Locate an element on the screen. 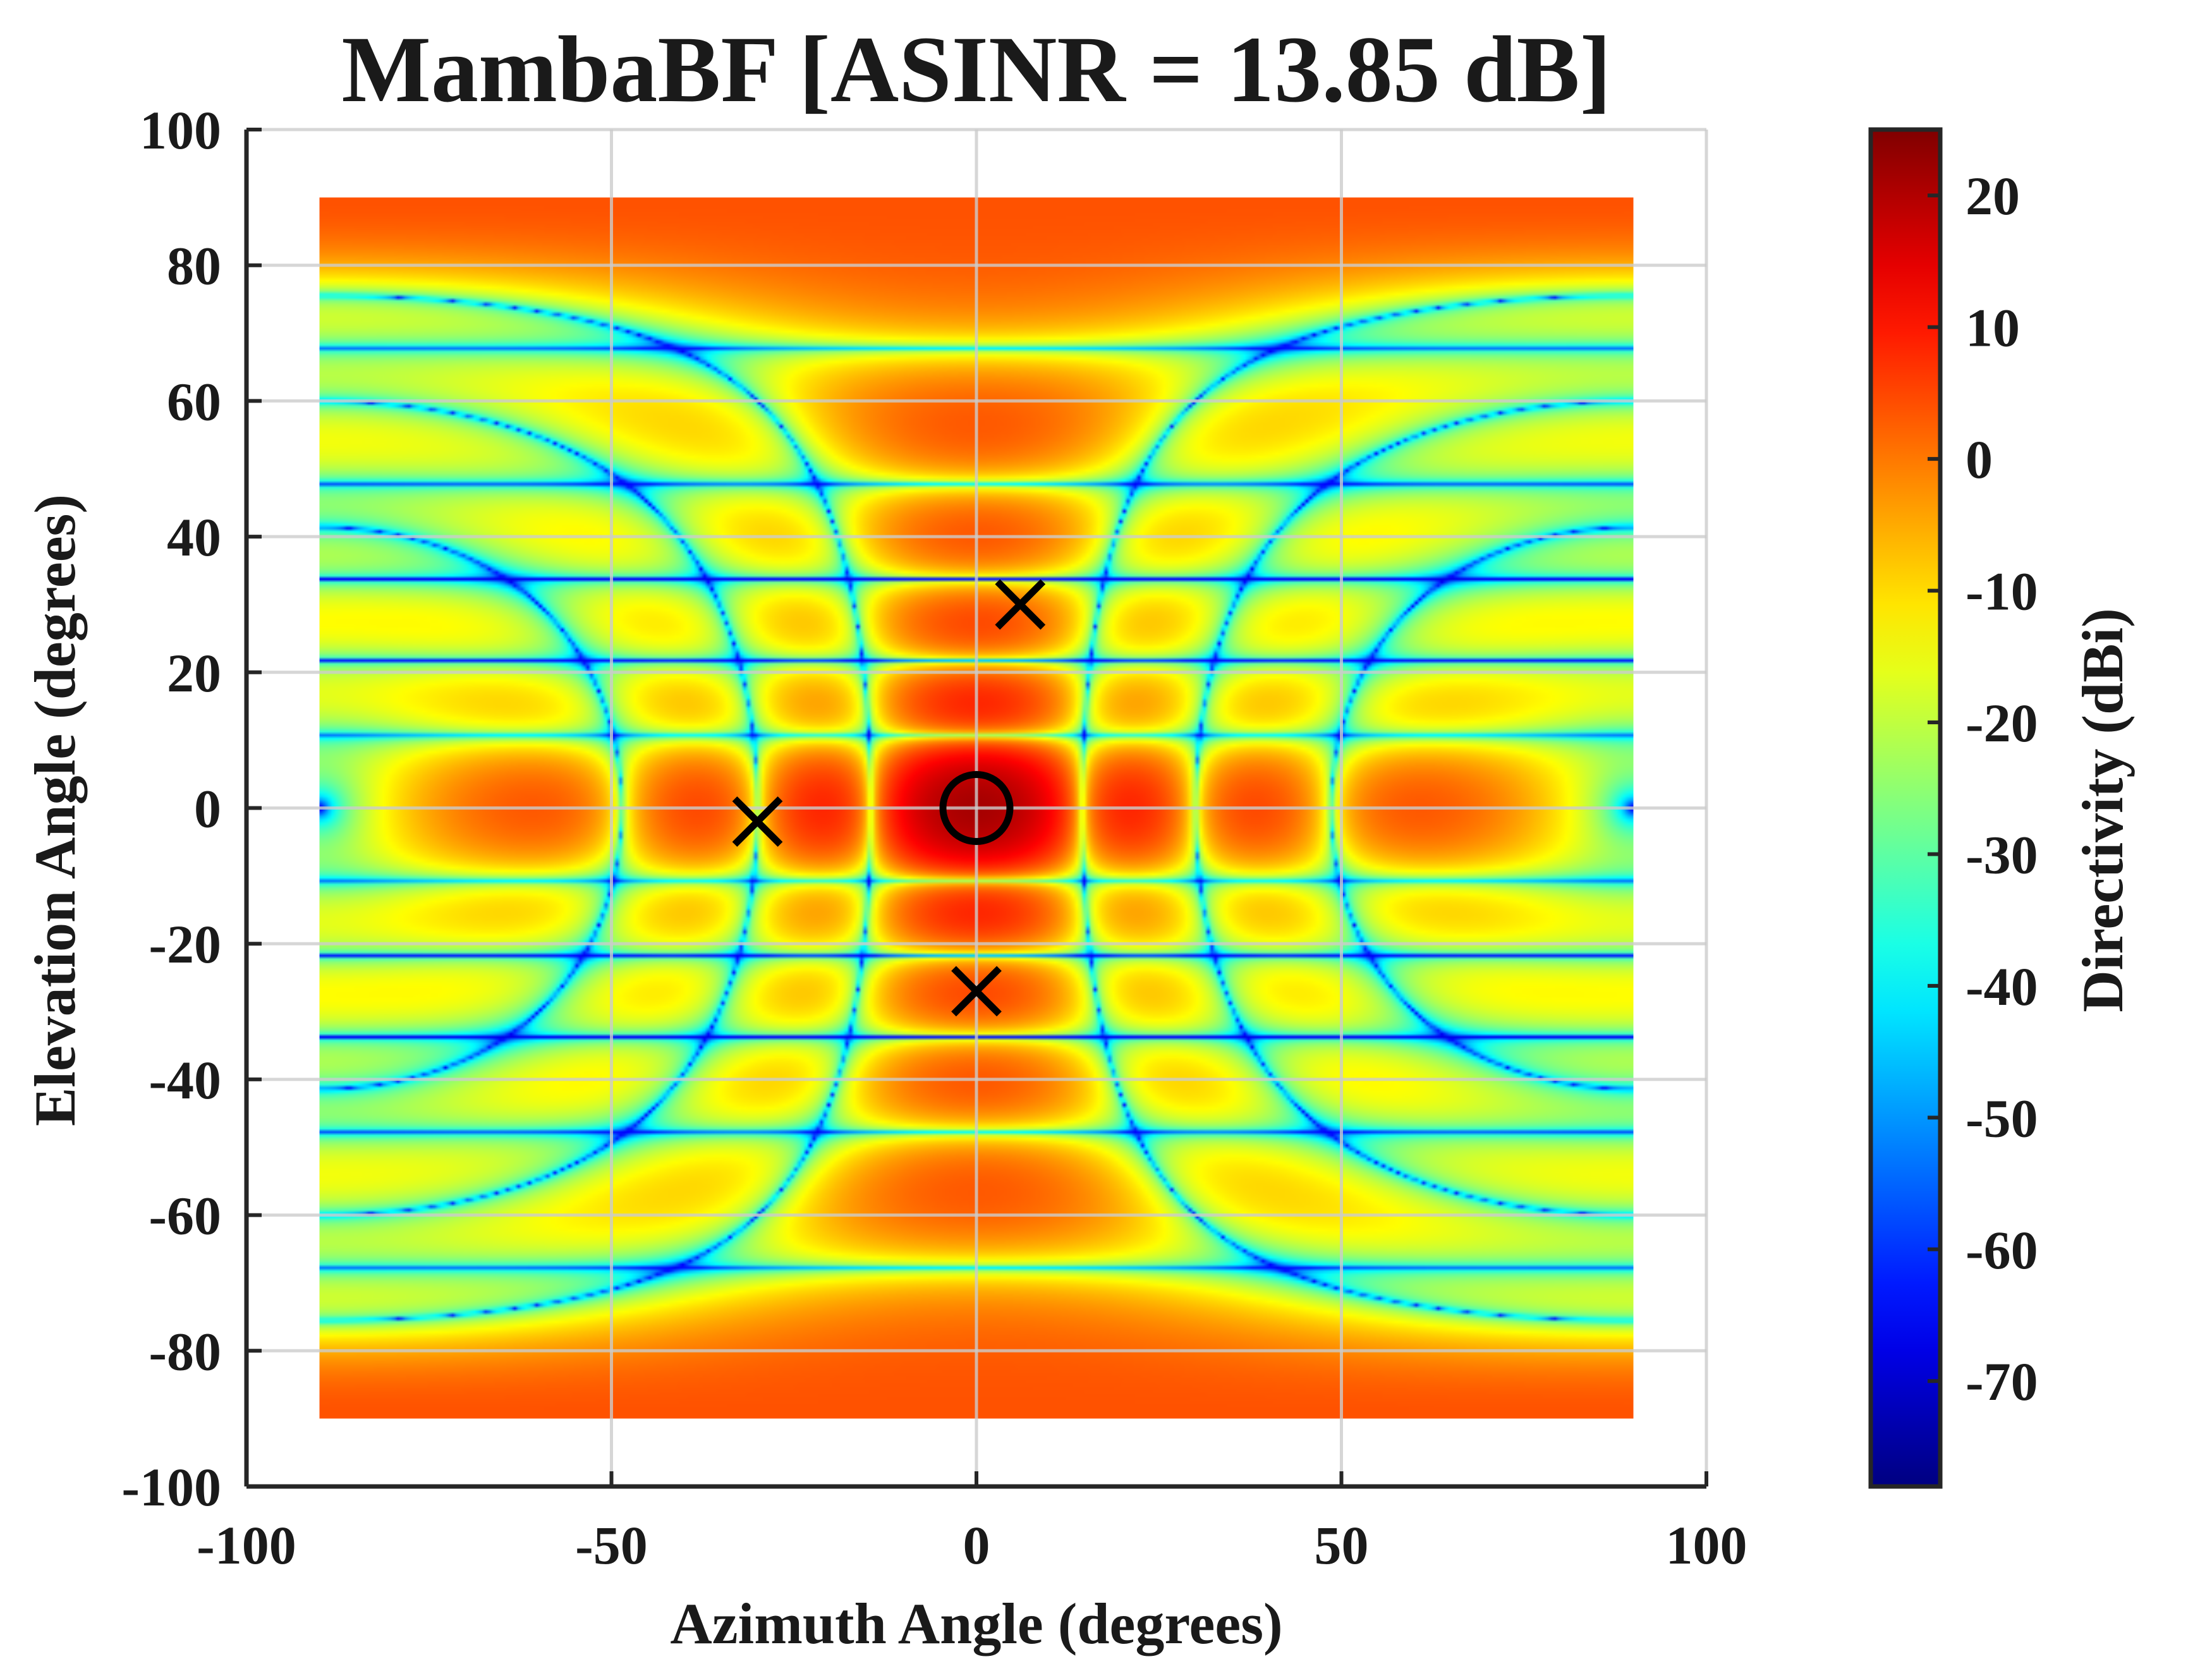 The image size is (2212, 1659). x-tick-label: -100 is located at coordinates (246, 1546).